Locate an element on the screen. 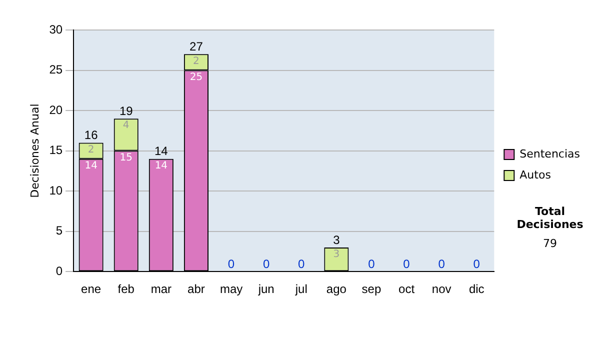 This screenshot has height=340, width=600. data-label: 4 is located at coordinates (126, 126).